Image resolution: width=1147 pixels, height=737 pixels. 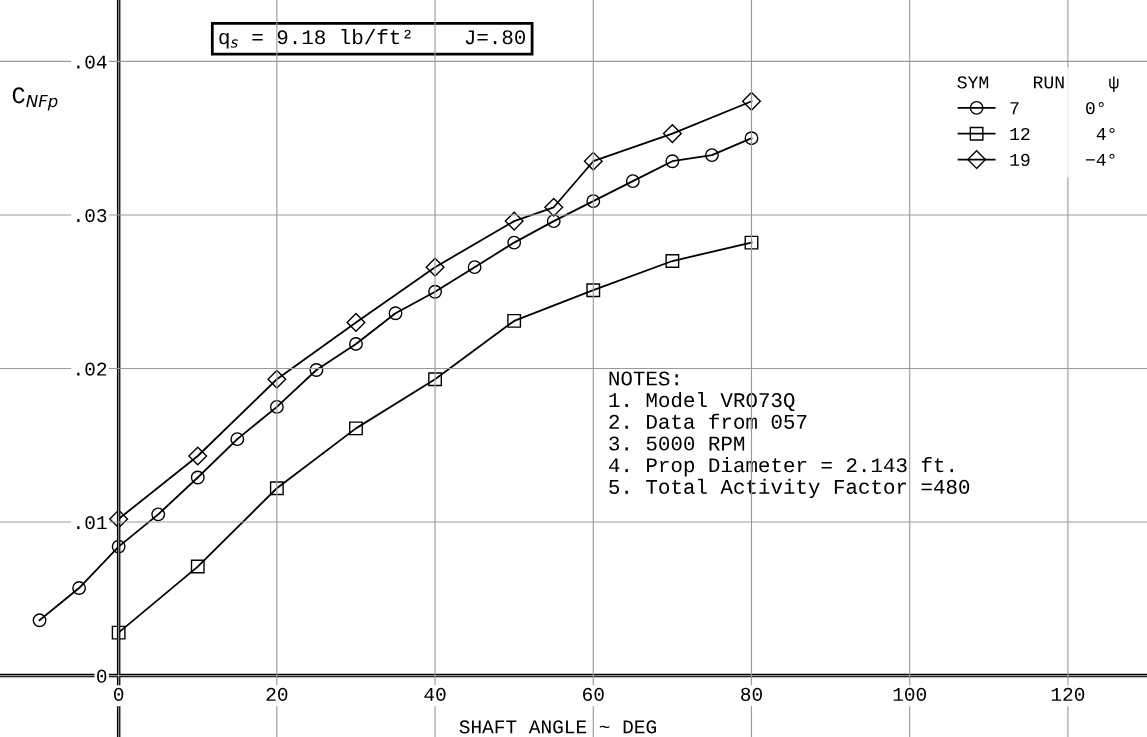 What do you see at coordinates (1038, 84) in the screenshot?
I see `legend-title: SYM RUN ψ` at bounding box center [1038, 84].